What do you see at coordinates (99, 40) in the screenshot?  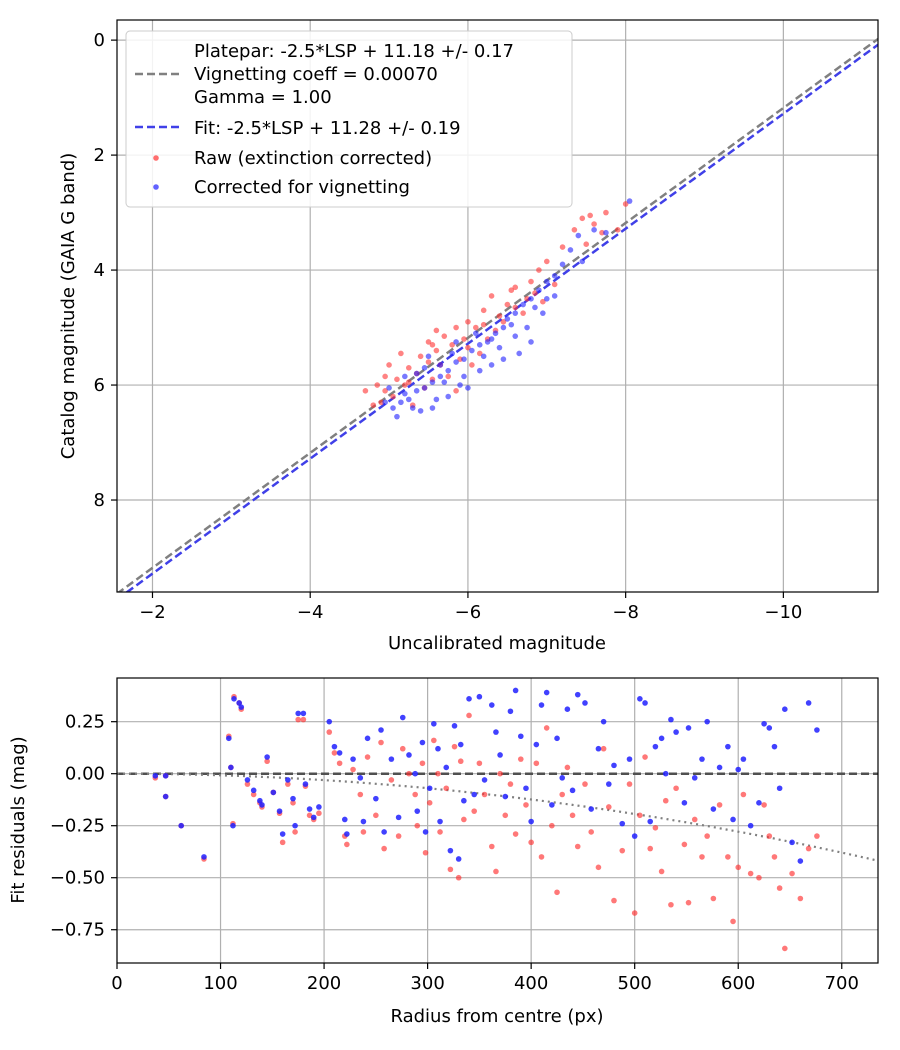 I see `calibration-y-tick-label: 0` at bounding box center [99, 40].